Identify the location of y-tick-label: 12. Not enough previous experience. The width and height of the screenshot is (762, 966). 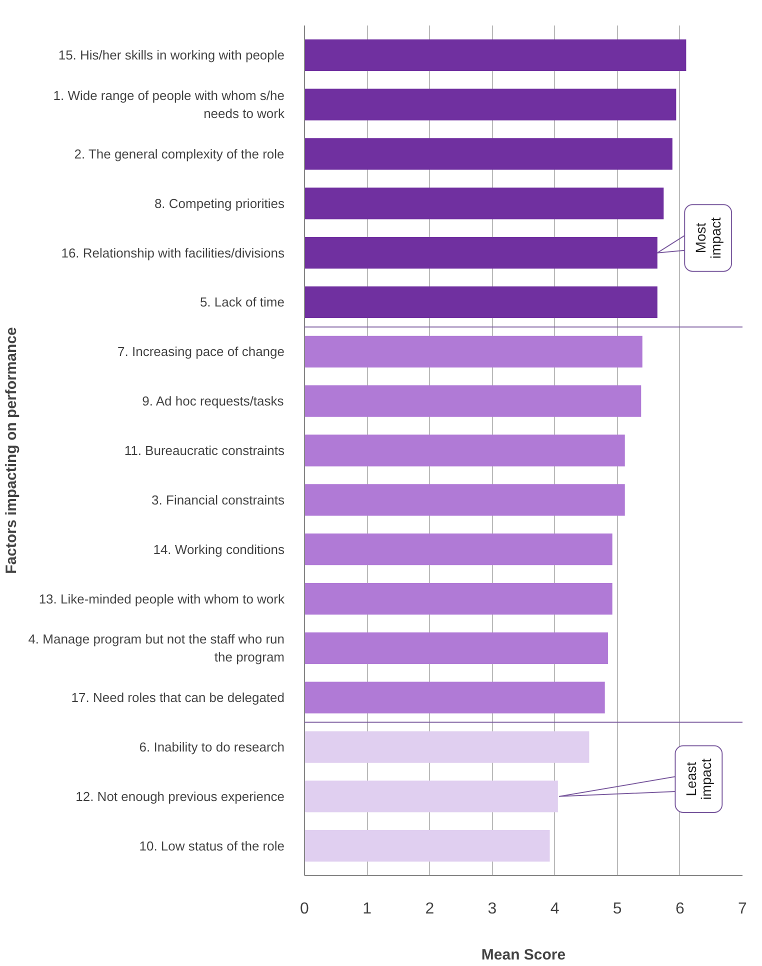
(180, 796).